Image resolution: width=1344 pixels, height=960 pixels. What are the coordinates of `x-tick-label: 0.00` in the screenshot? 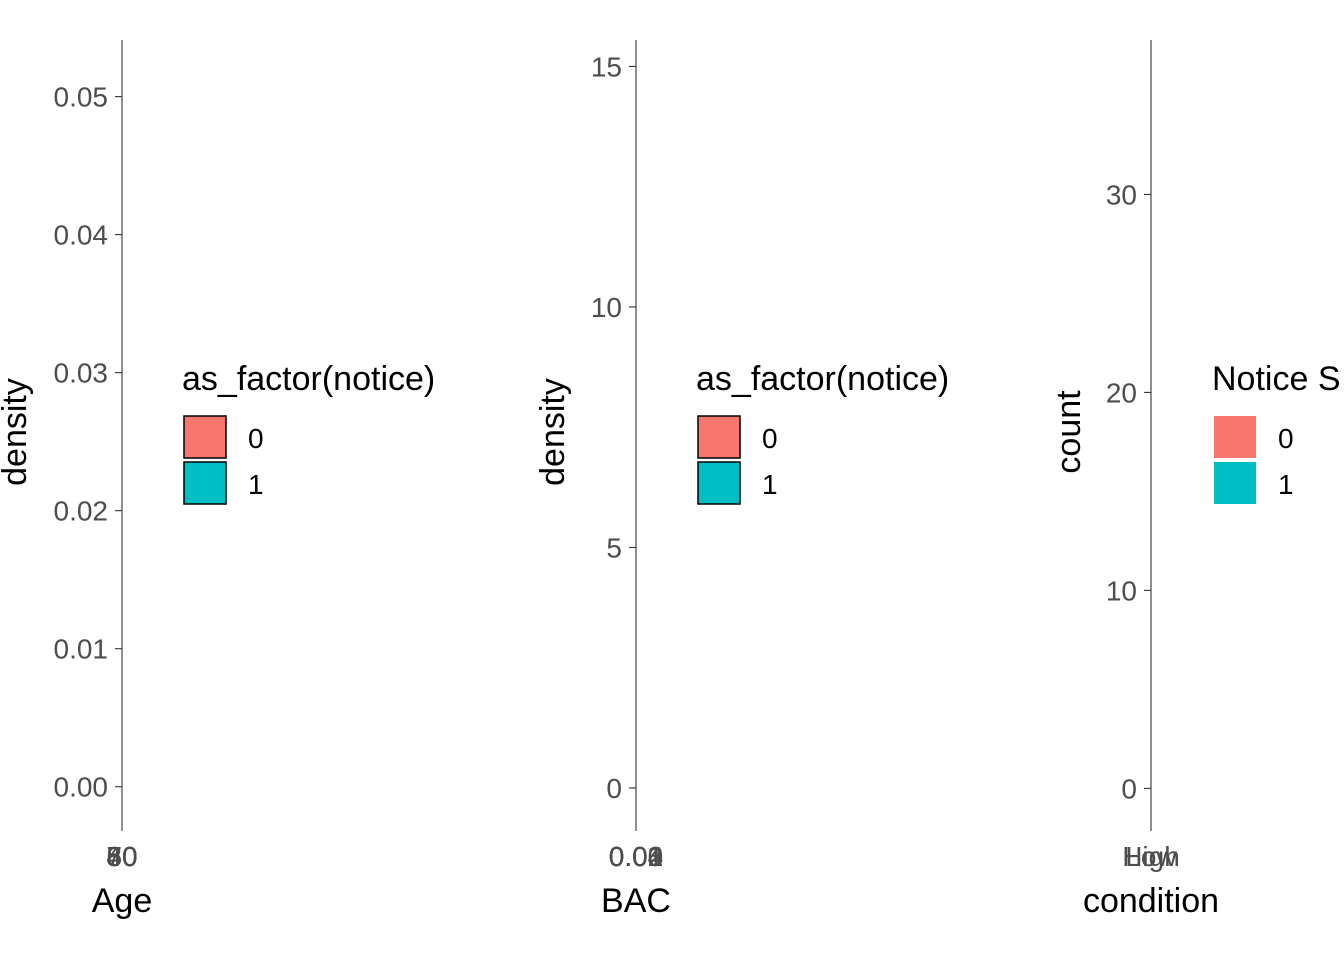 It's located at (636, 856).